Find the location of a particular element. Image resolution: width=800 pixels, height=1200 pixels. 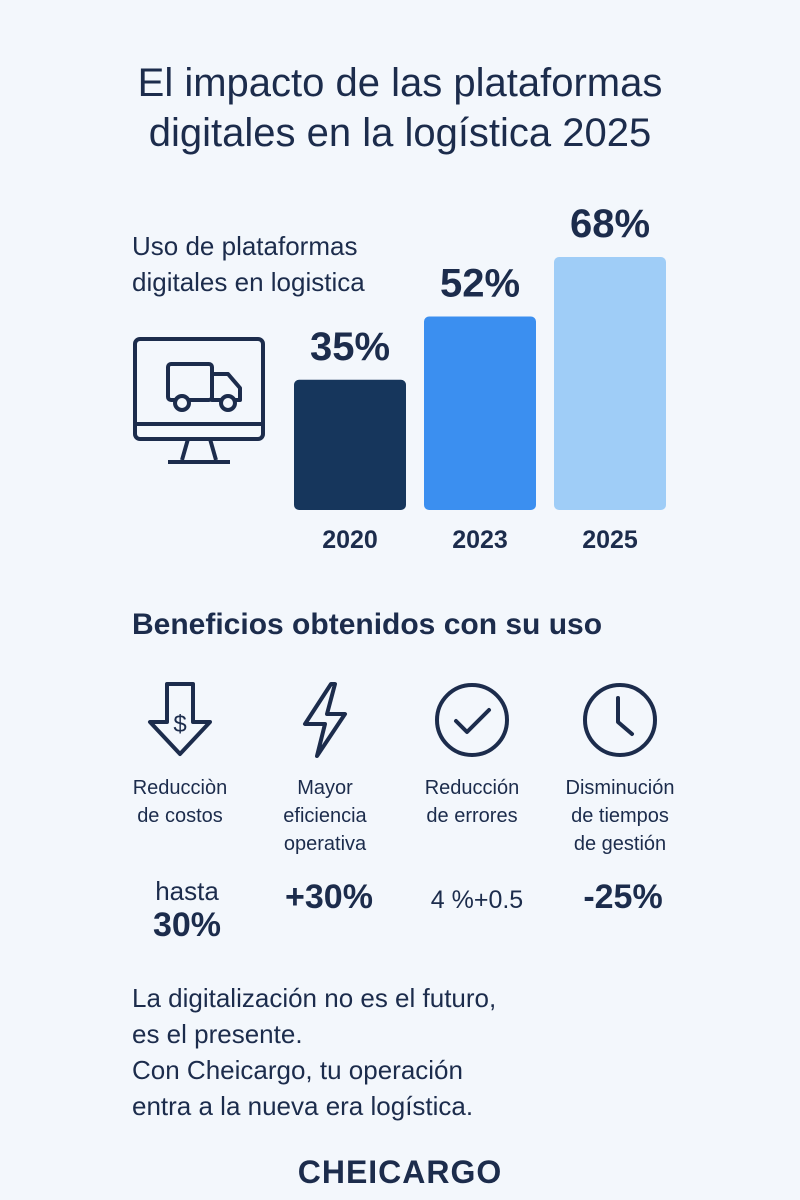

closing-line: entra a la nueva era logística. is located at coordinates (303, 1106).